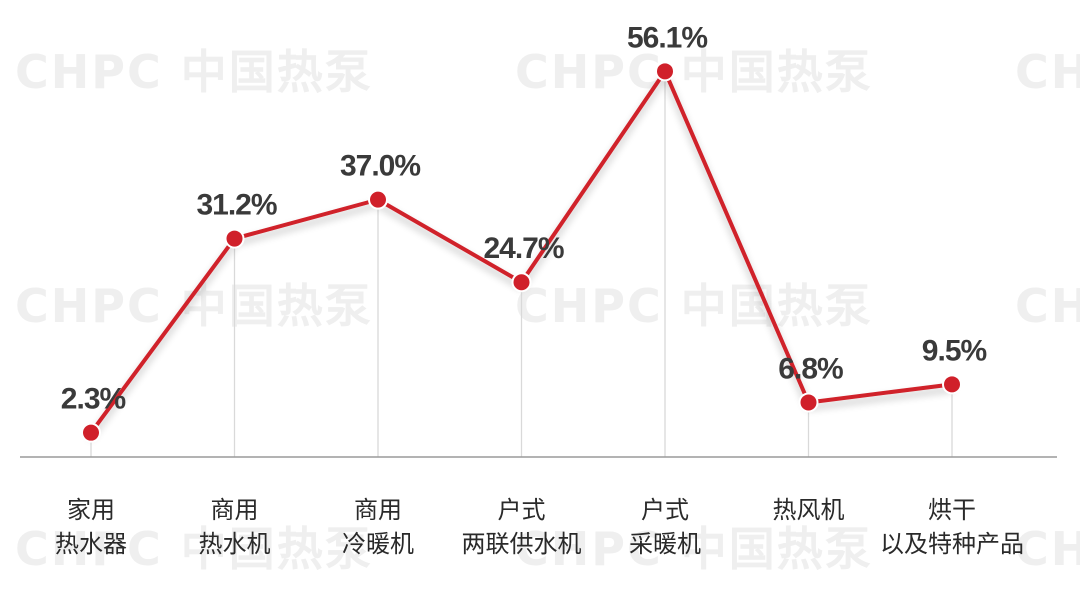 The width and height of the screenshot is (1080, 596). Describe the element at coordinates (235, 544) in the screenshot. I see `category-label: 热水机` at that location.